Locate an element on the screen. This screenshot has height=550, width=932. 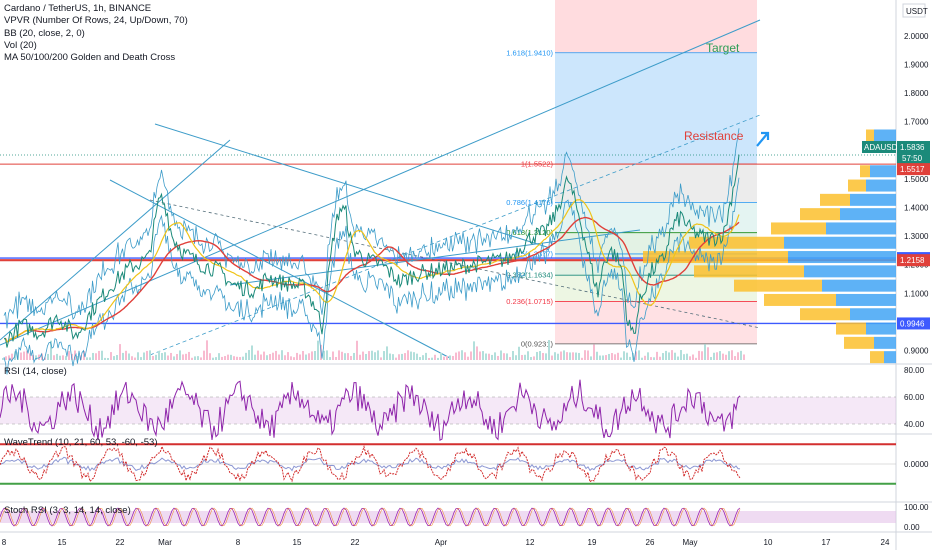
time-tick-5: 15 is located at coordinates (297, 542).